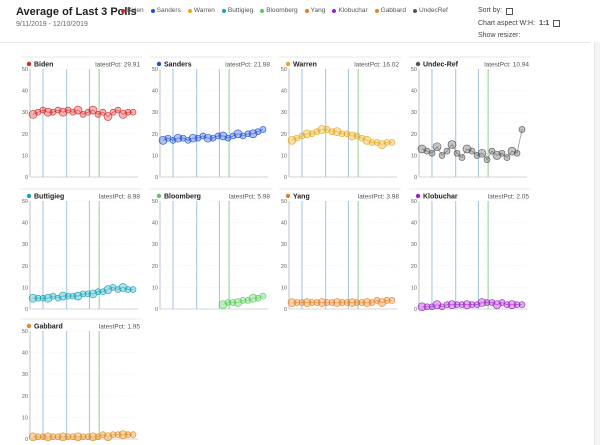  Describe the element at coordinates (350, 10) in the screenshot. I see `legend-item-klobuchar: Klobuchar` at that location.